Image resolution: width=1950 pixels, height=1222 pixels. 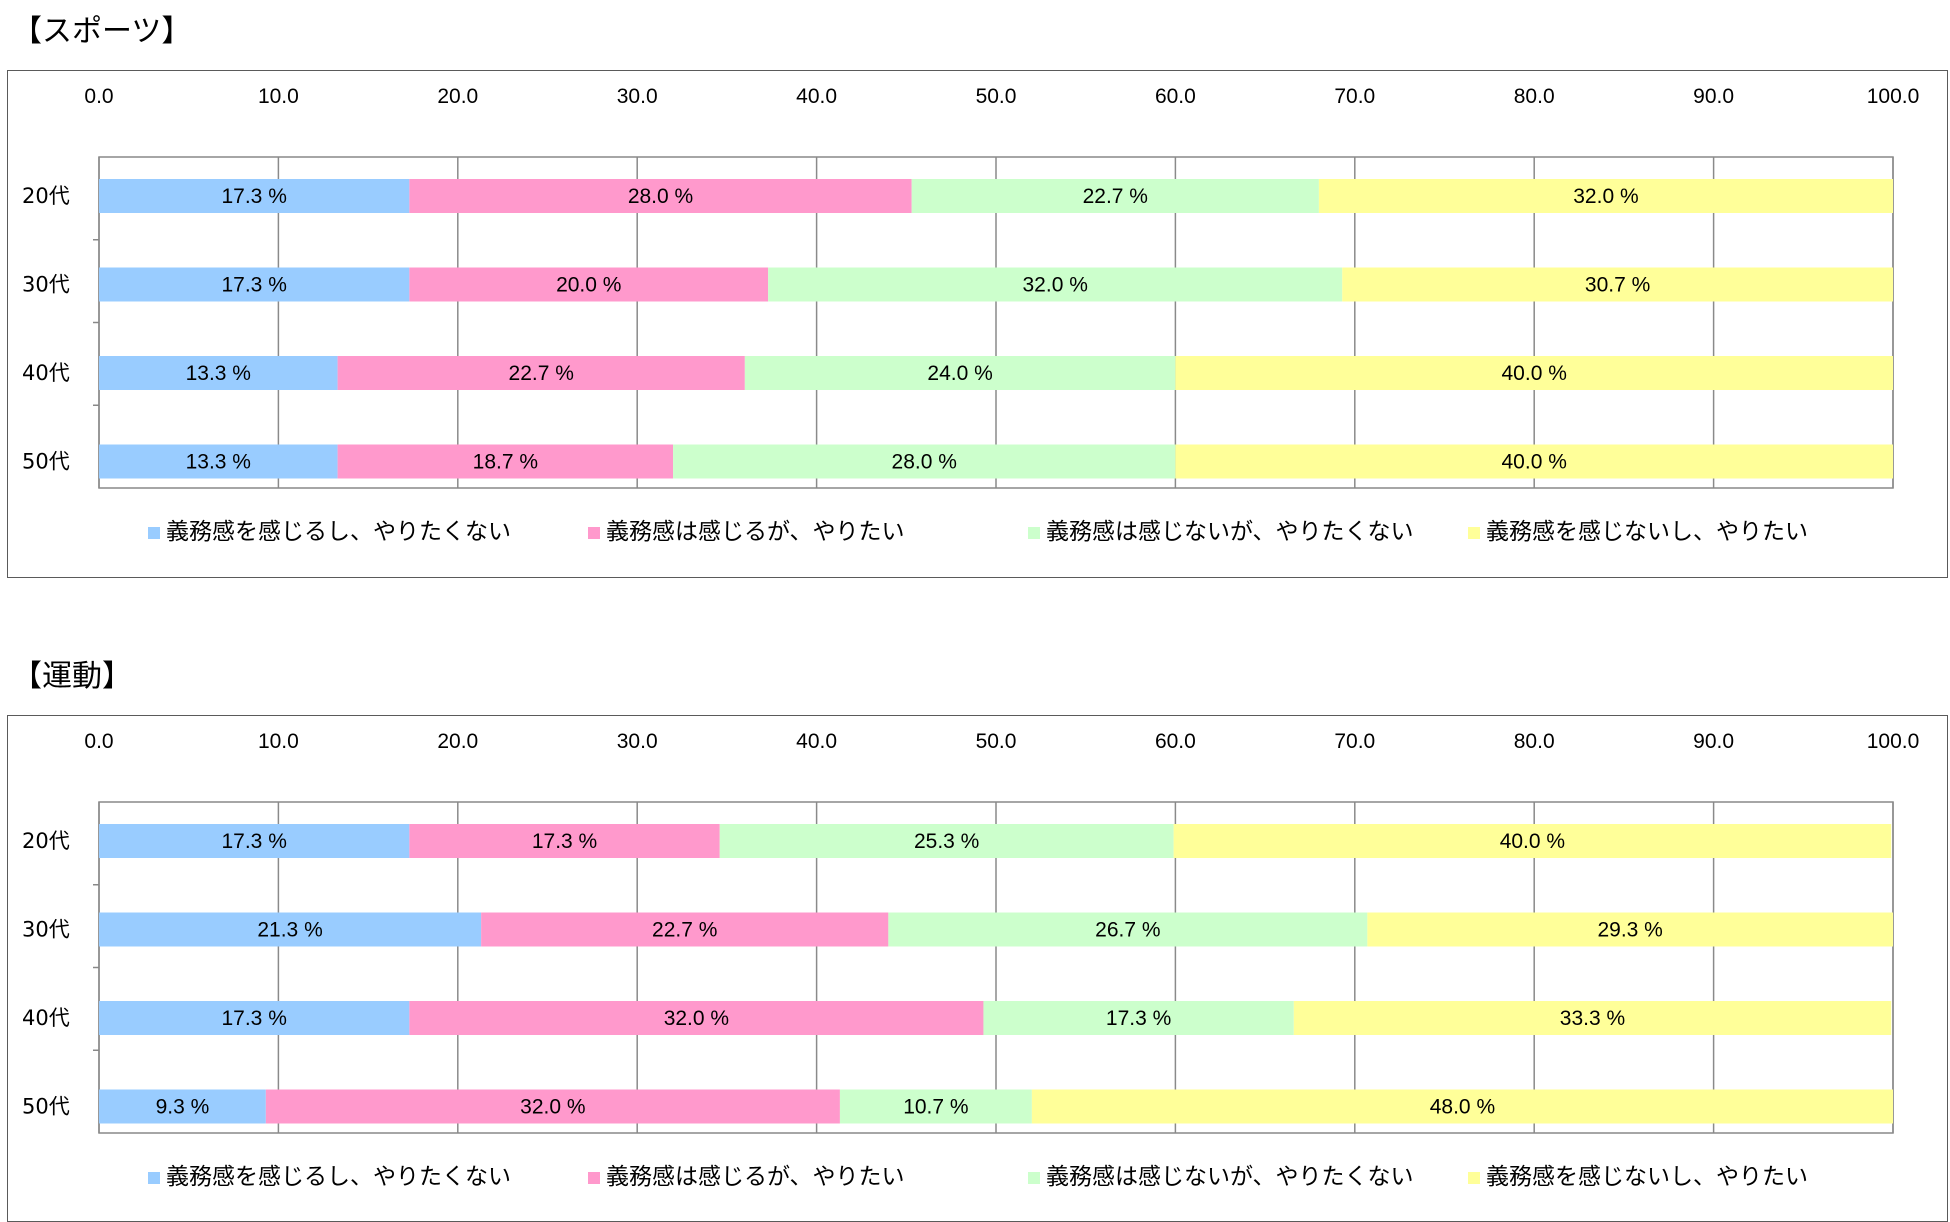 I want to click on x-tick-label: 80.0, so click(x=1534, y=96).